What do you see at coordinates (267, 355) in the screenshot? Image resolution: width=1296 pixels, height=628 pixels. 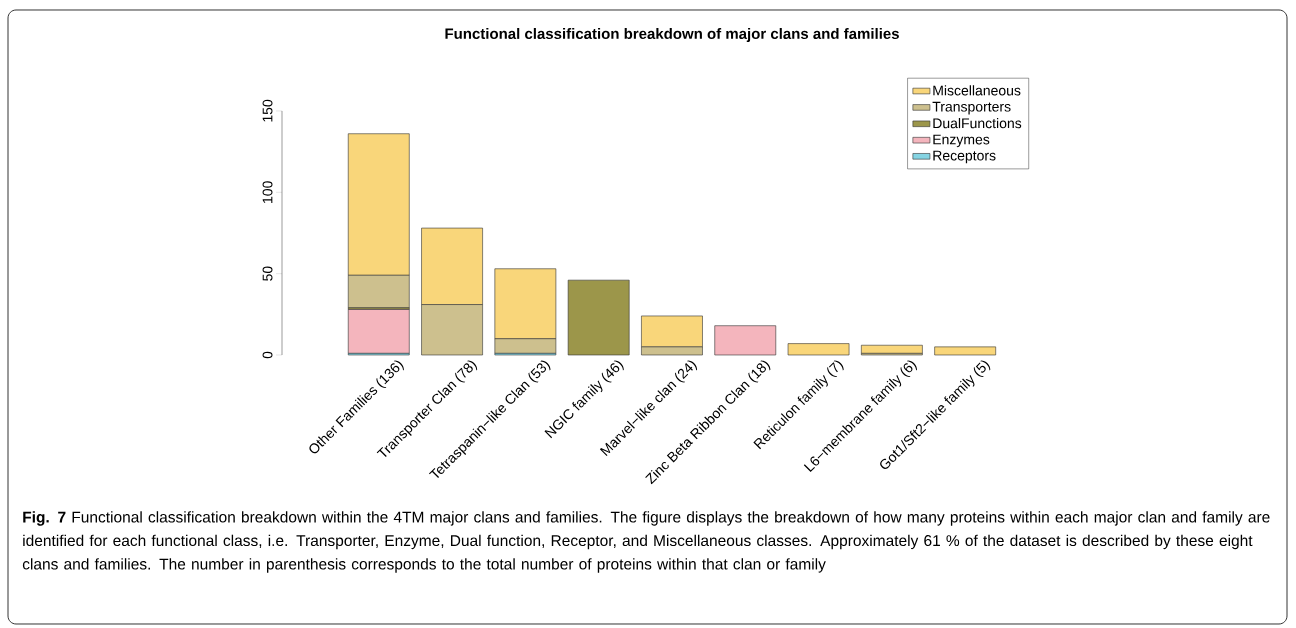 I see `y-tick-label: 0` at bounding box center [267, 355].